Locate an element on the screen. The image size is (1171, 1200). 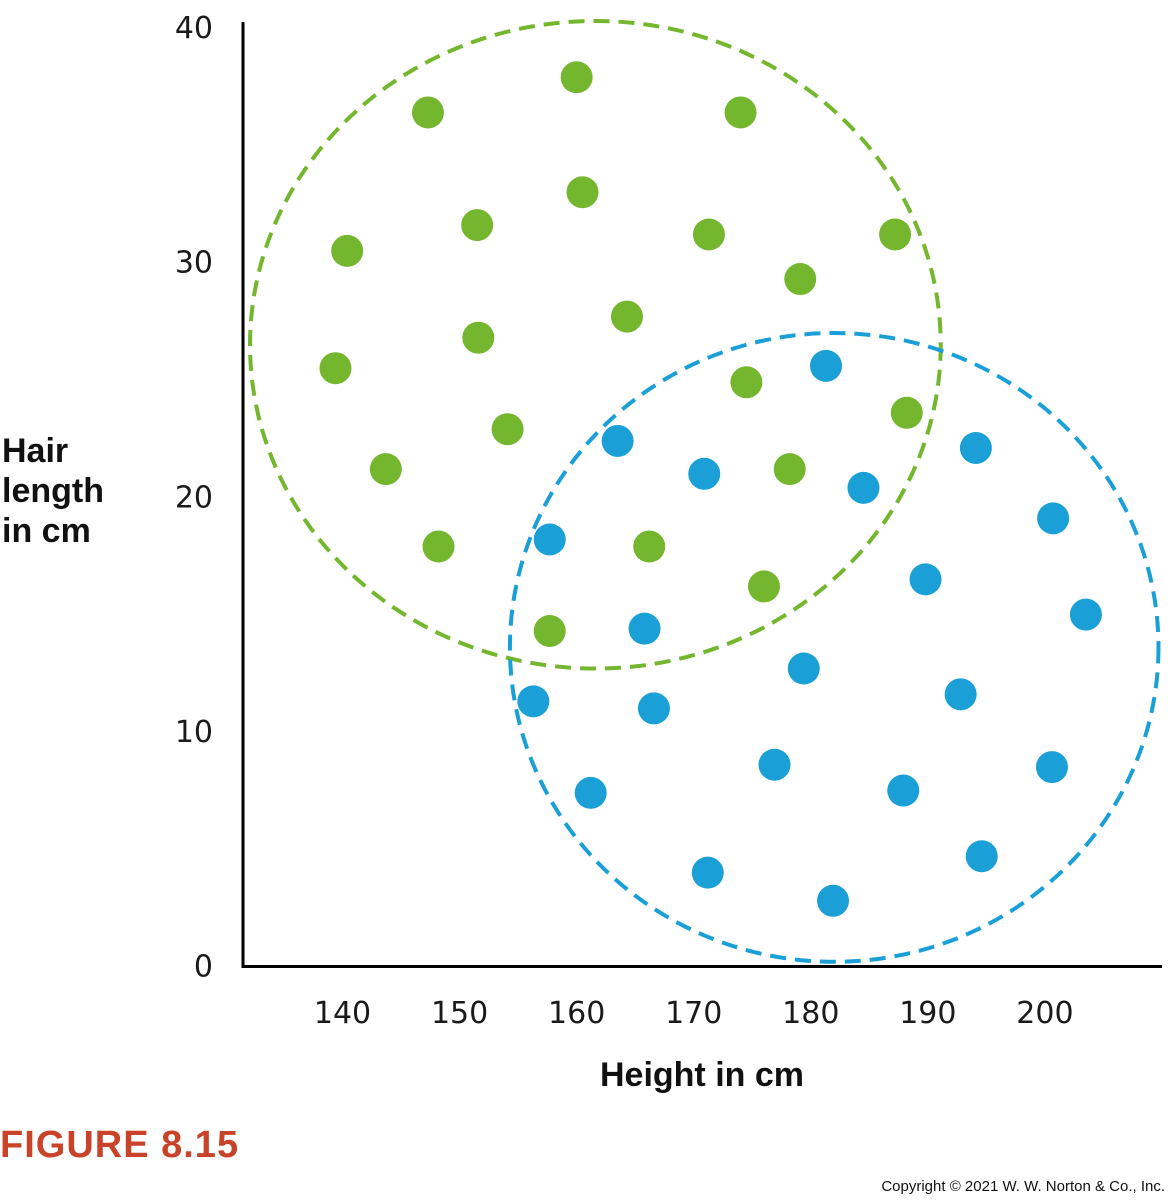
x-tick-label-170: 170 is located at coordinates (693, 1013).